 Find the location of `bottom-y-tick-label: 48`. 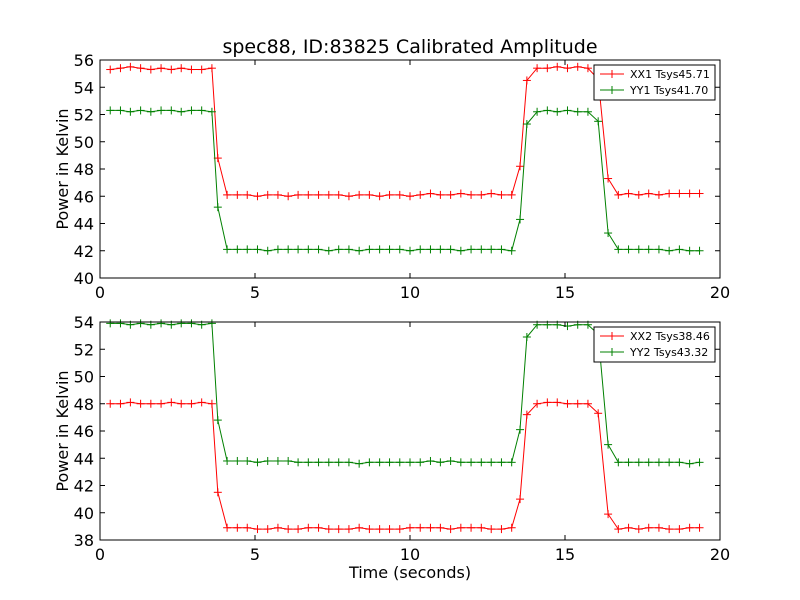

bottom-y-tick-label: 48 is located at coordinates (84, 404).